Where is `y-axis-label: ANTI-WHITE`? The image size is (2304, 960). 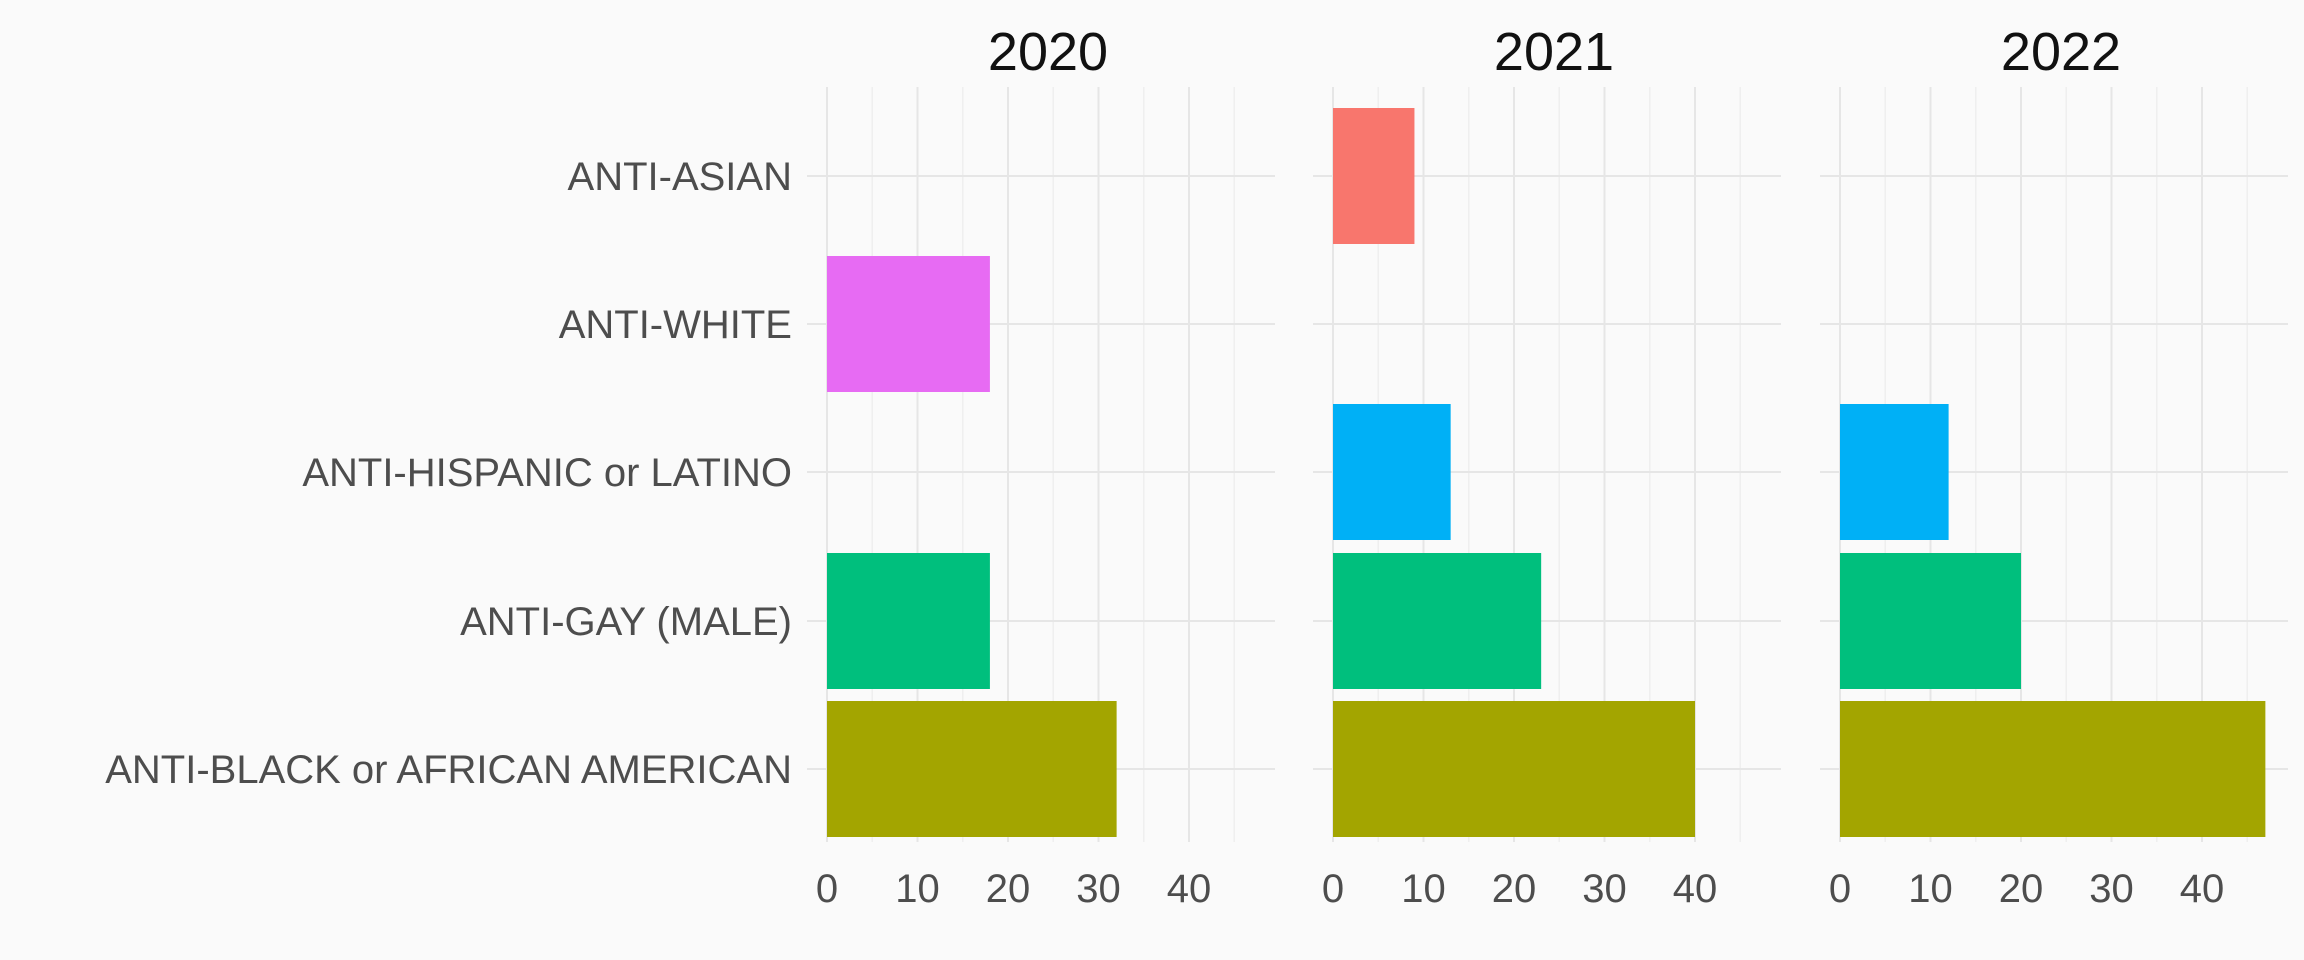 y-axis-label: ANTI-WHITE is located at coordinates (675, 325).